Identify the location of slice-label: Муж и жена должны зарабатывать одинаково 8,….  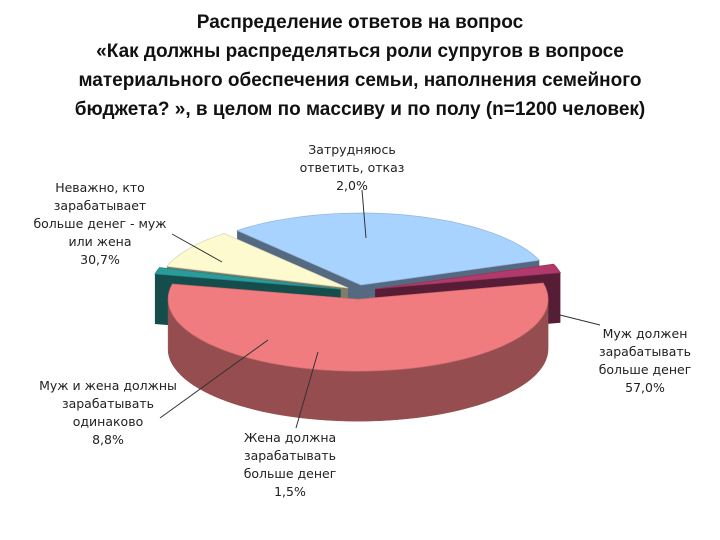
(108, 412).